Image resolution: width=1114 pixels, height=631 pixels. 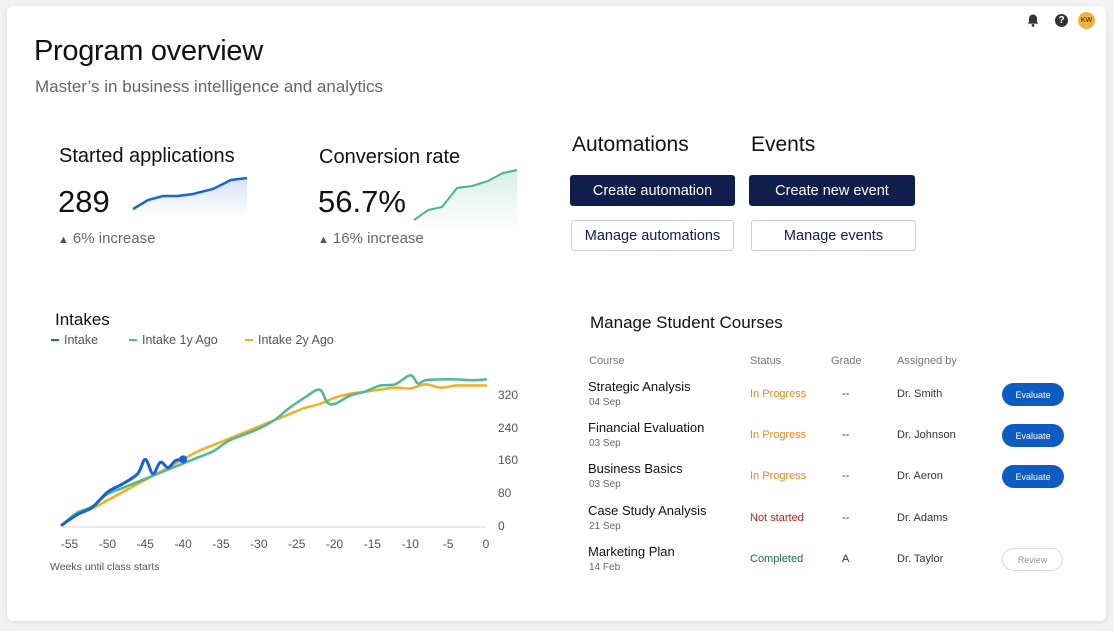 I want to click on legend-intake: Intake, so click(x=74, y=340).